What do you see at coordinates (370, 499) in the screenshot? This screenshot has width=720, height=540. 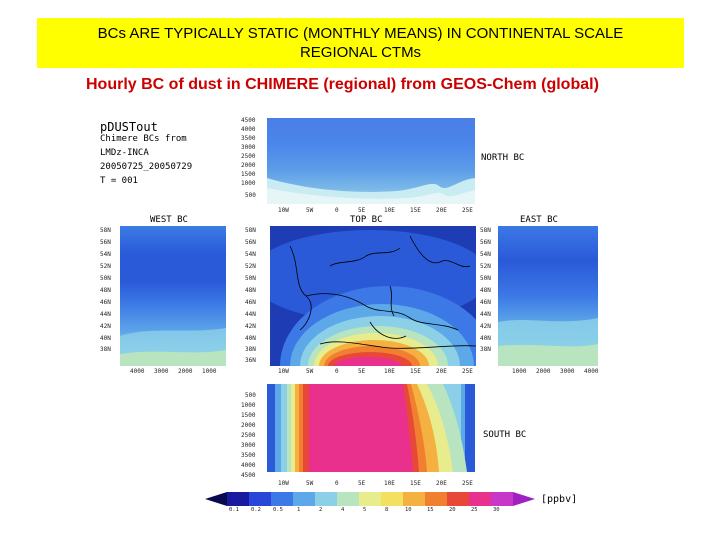 I see `colorbar-swatches` at bounding box center [370, 499].